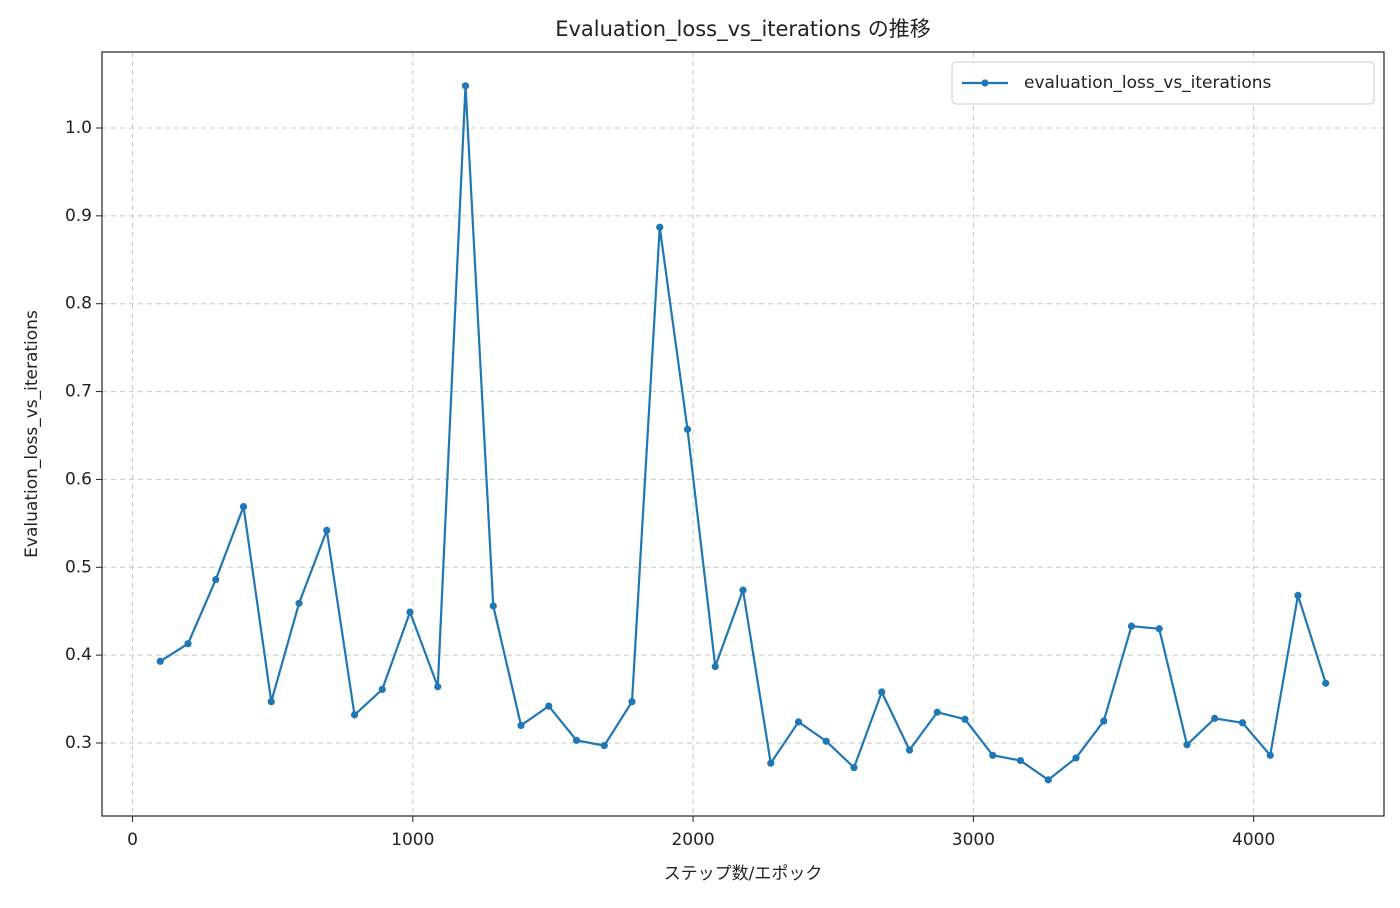  I want to click on legend-label: evaluation_loss_vs_iterations, so click(1147, 83).